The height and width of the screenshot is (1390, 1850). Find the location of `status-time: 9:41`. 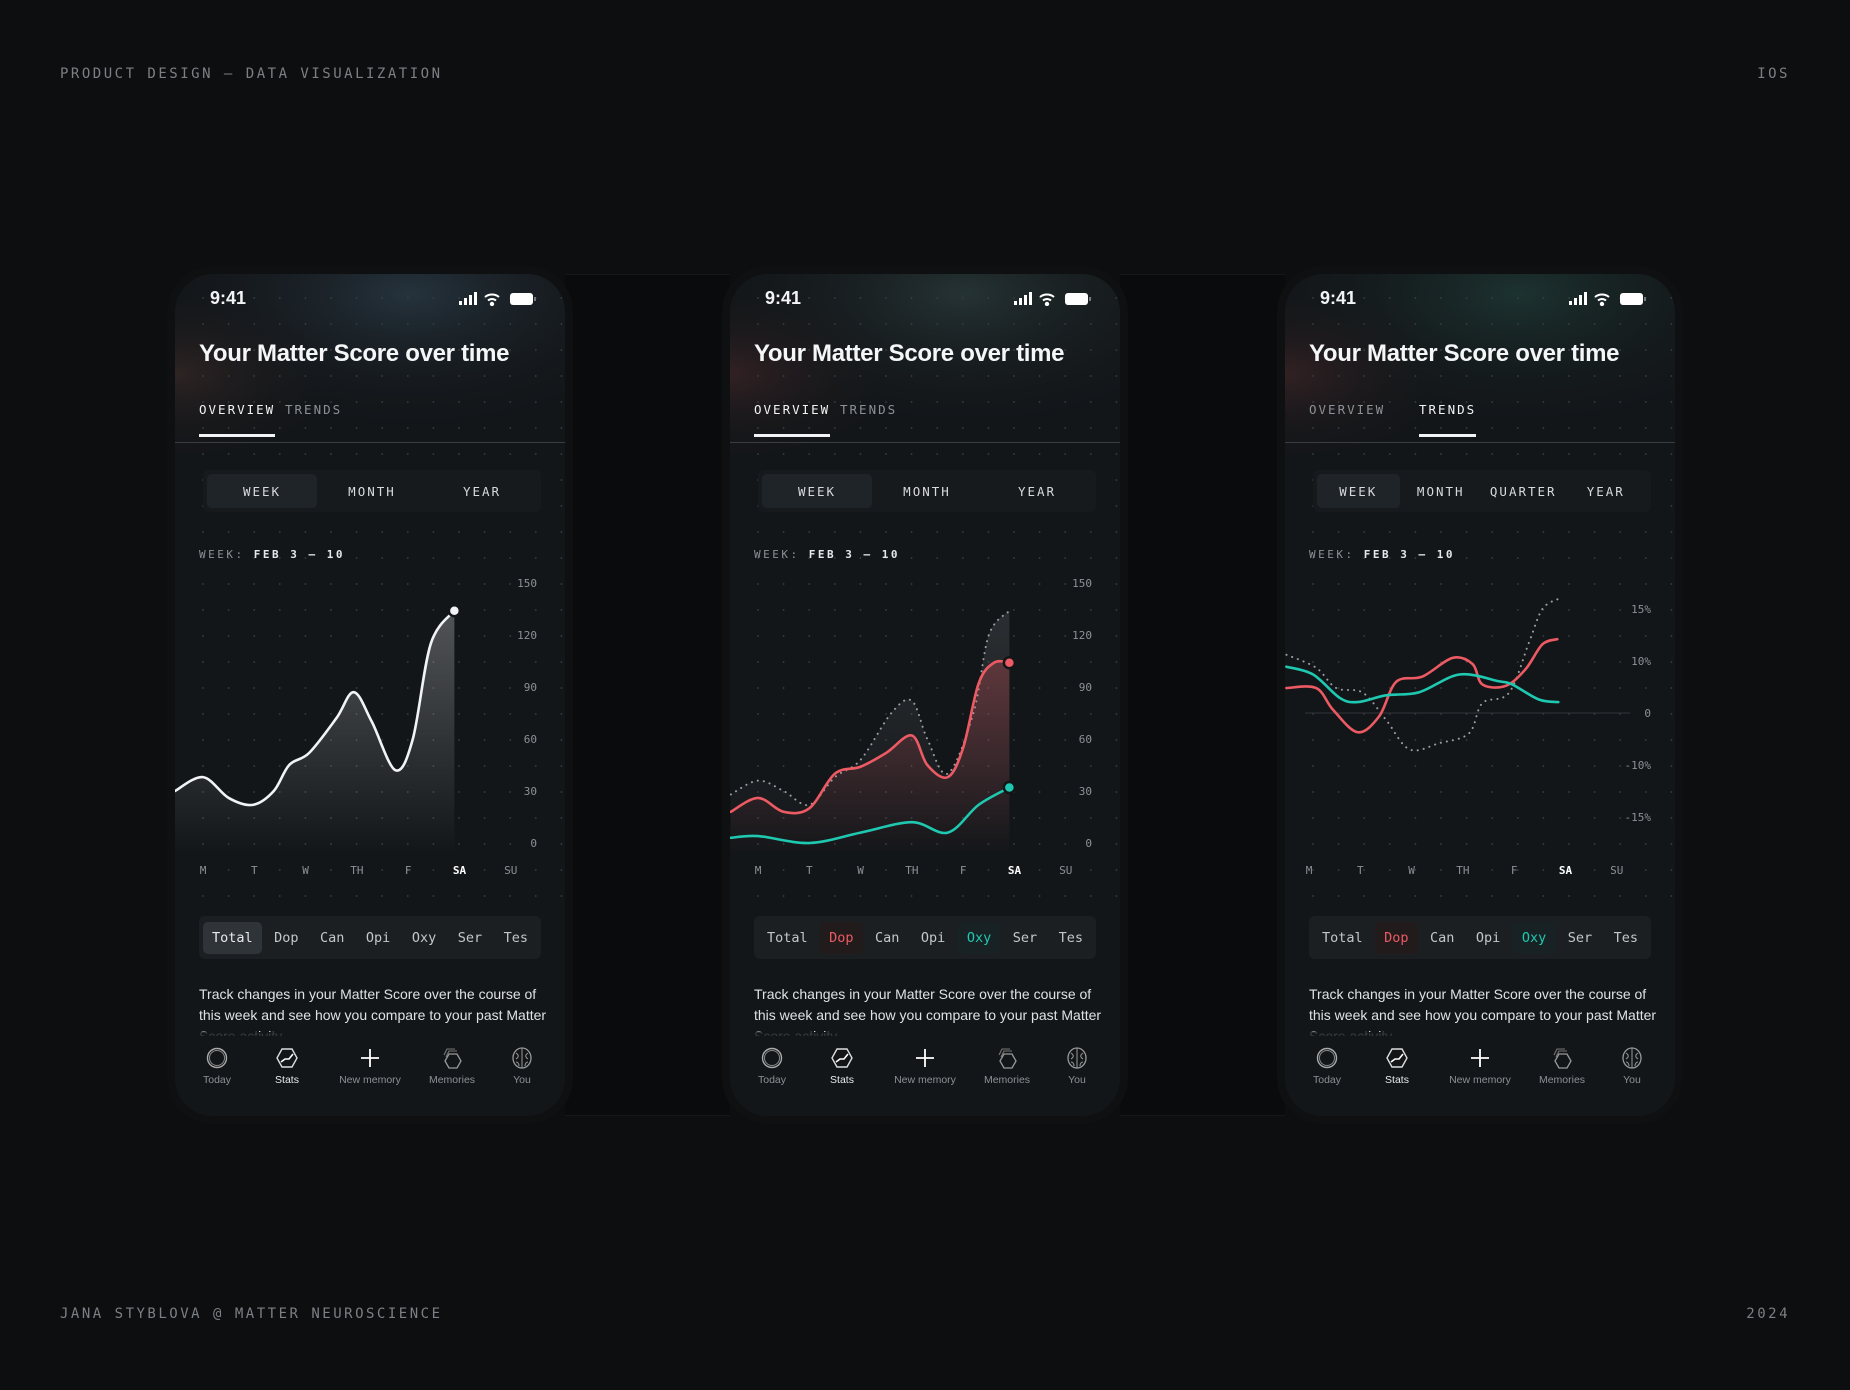

status-time: 9:41 is located at coordinates (1338, 298).